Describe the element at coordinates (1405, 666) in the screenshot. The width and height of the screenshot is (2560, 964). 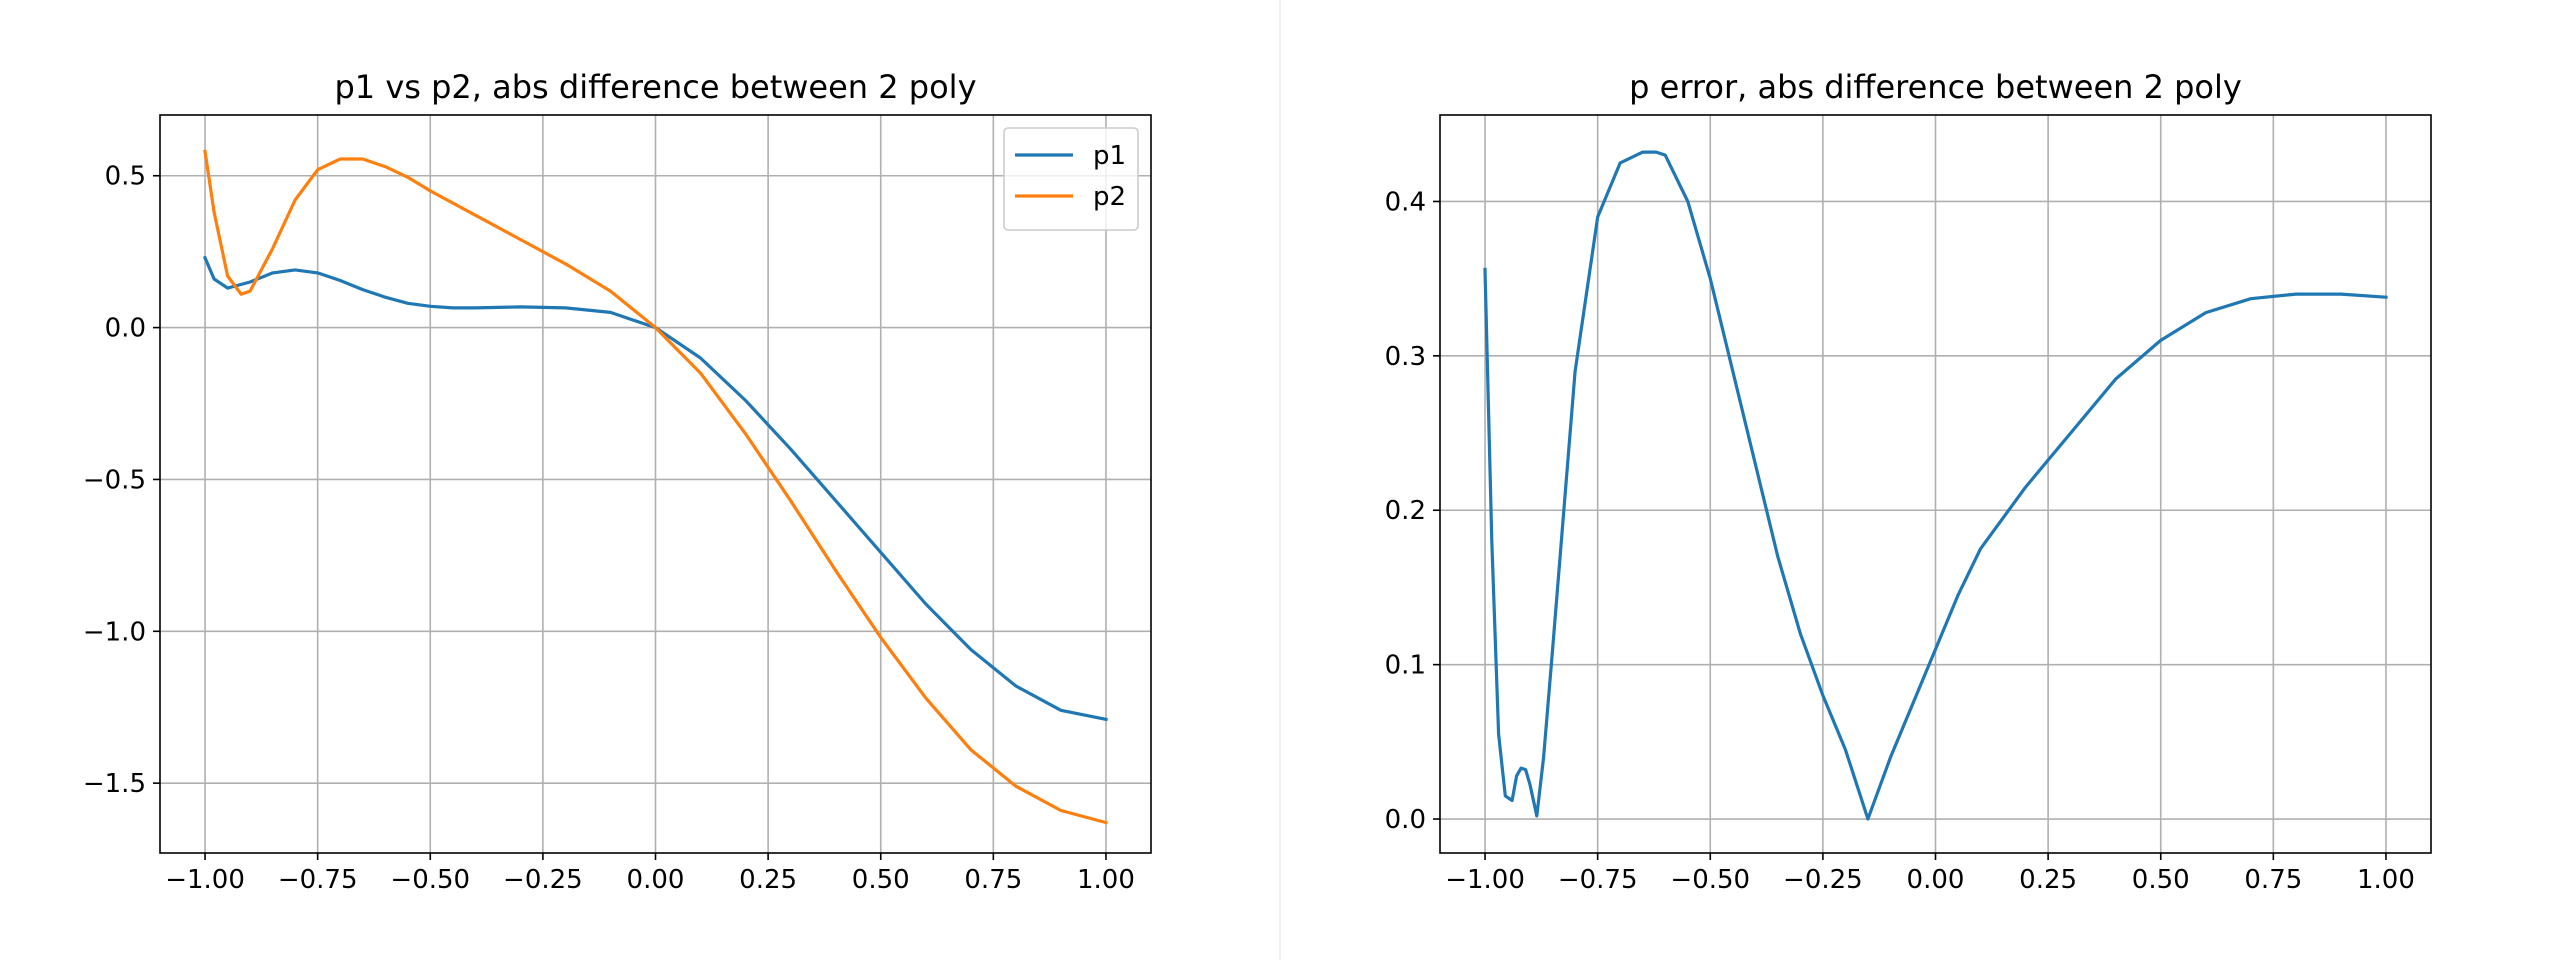
I see `y-tick-label: 0.1` at that location.